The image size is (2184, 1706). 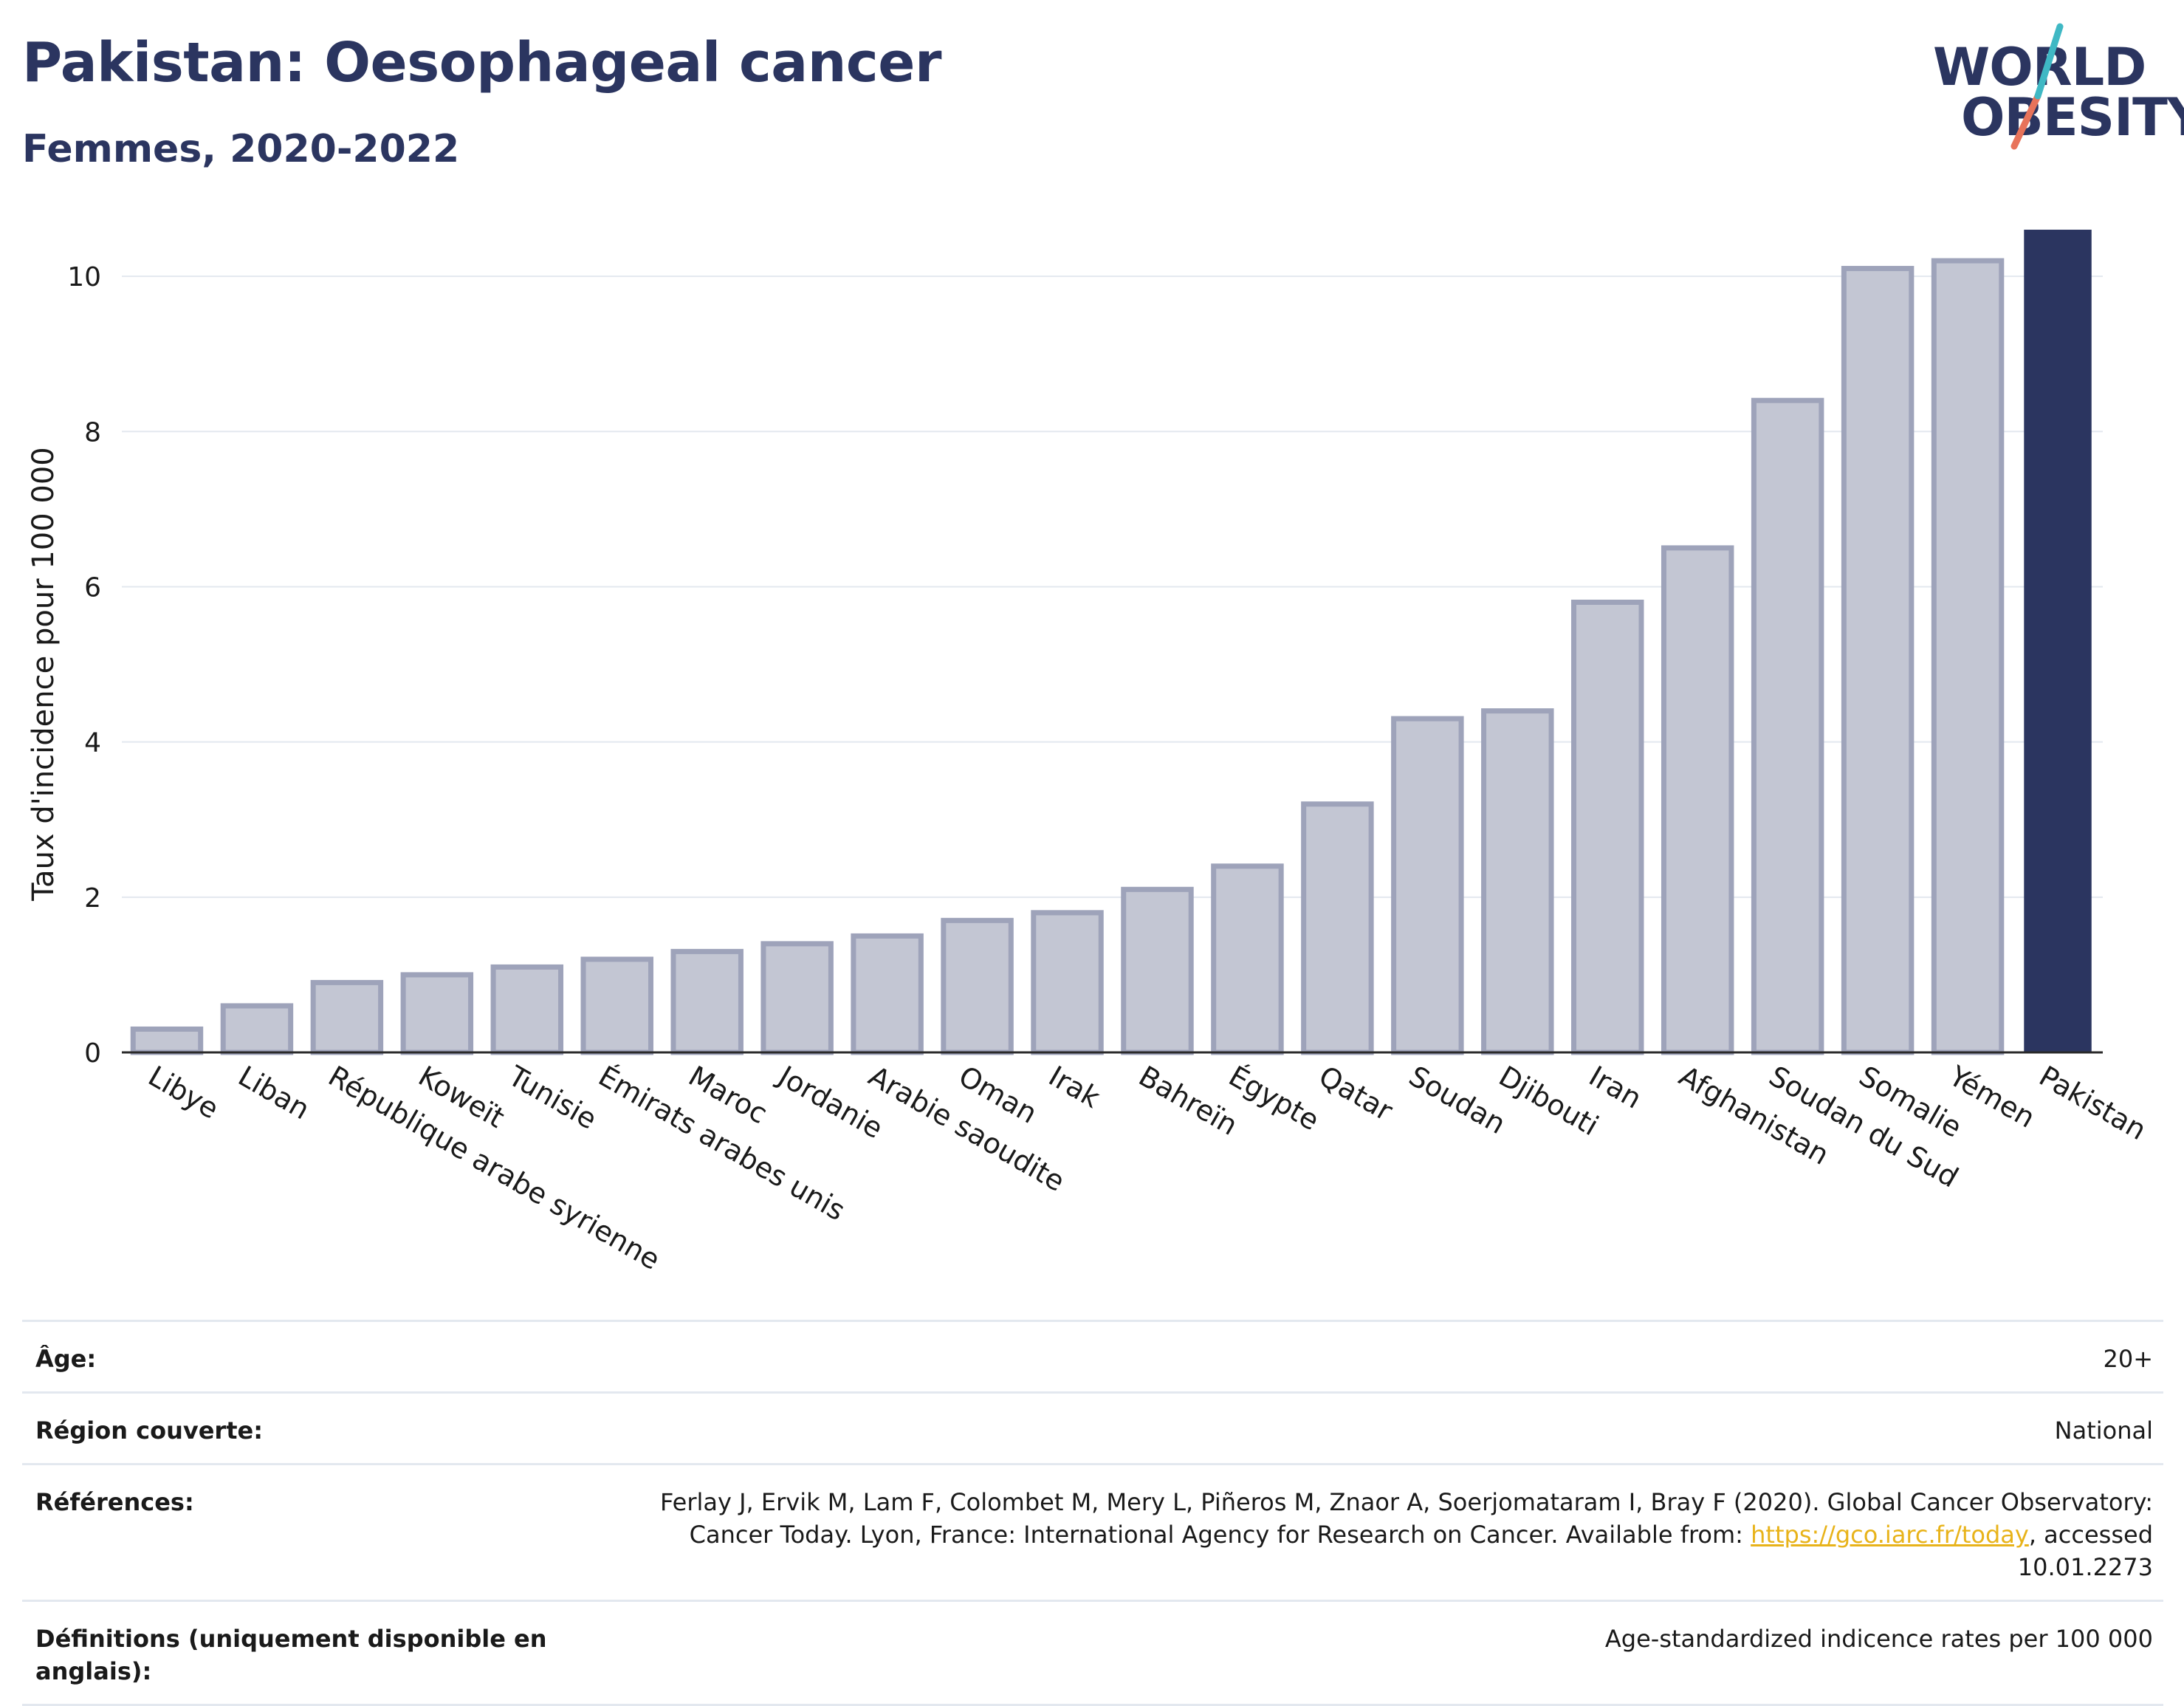 What do you see at coordinates (2103, 1430) in the screenshot?
I see `region-value: National` at bounding box center [2103, 1430].